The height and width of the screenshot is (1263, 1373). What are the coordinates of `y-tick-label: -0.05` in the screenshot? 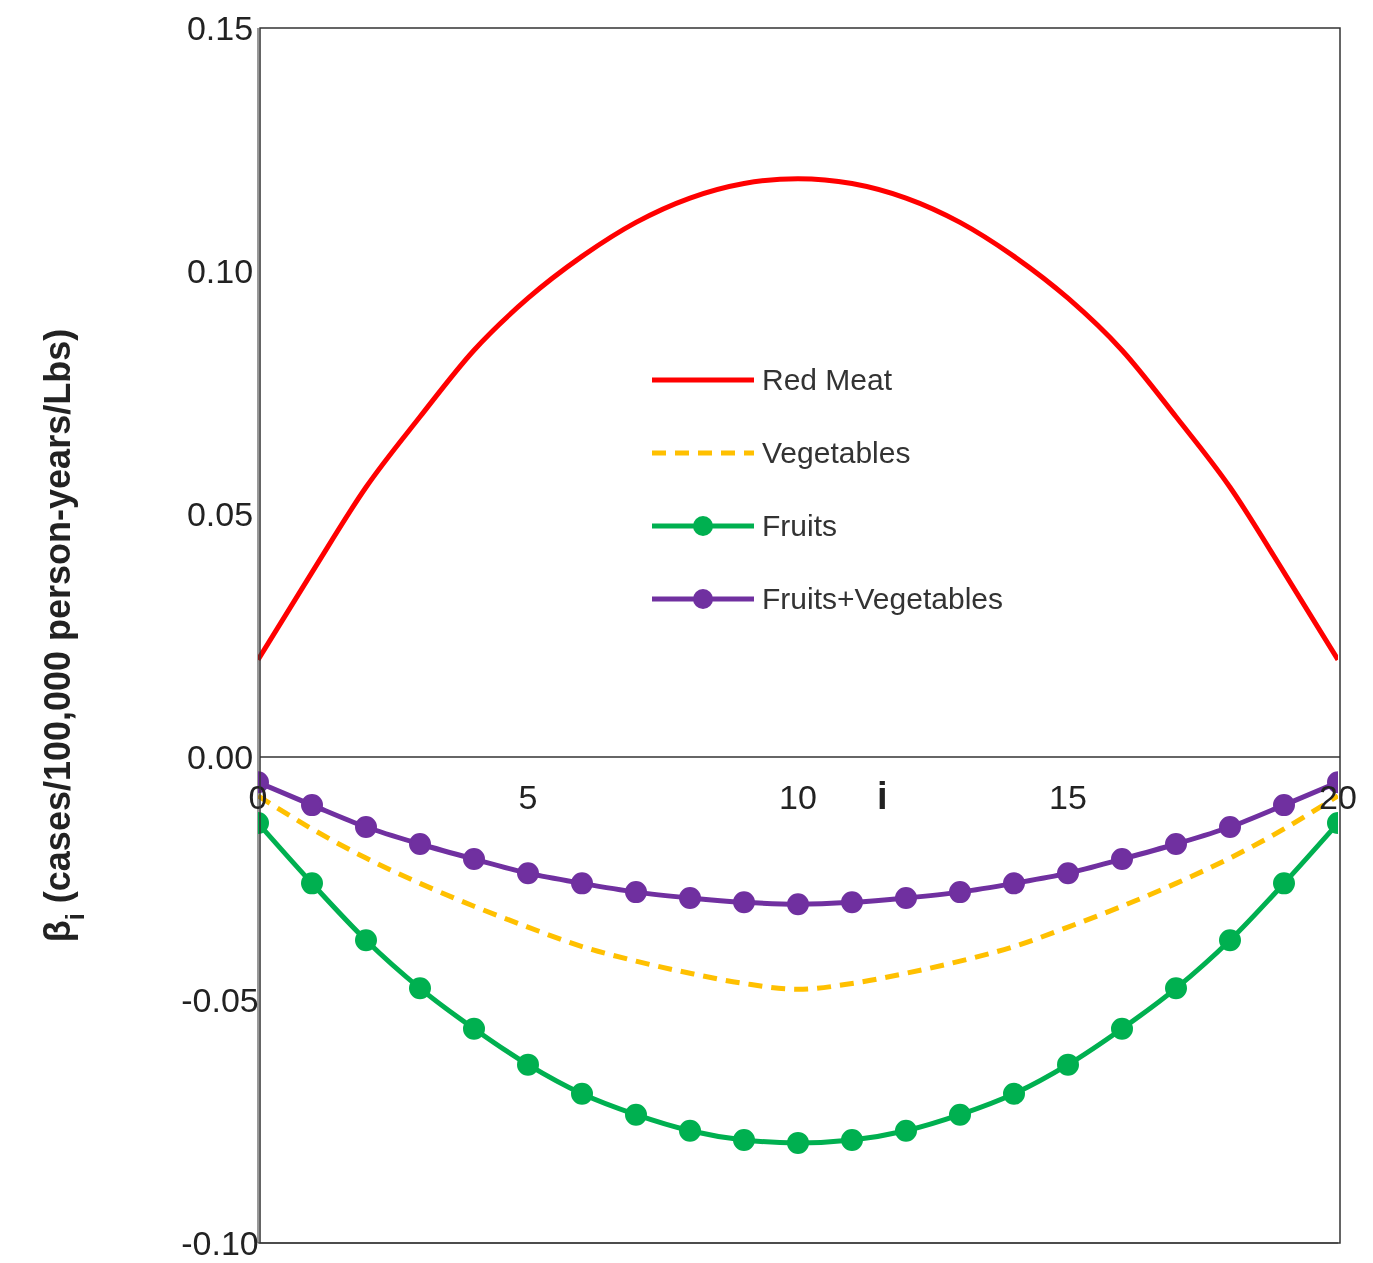 It's located at (220, 1000).